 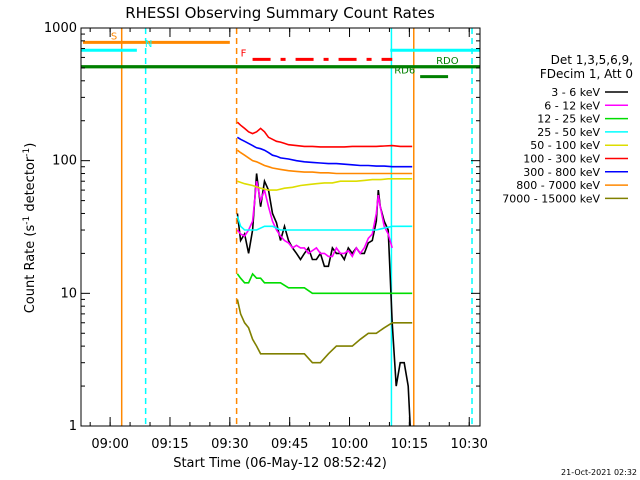 I want to click on legend-label-6: 300 - 800 keV, so click(x=561, y=172).